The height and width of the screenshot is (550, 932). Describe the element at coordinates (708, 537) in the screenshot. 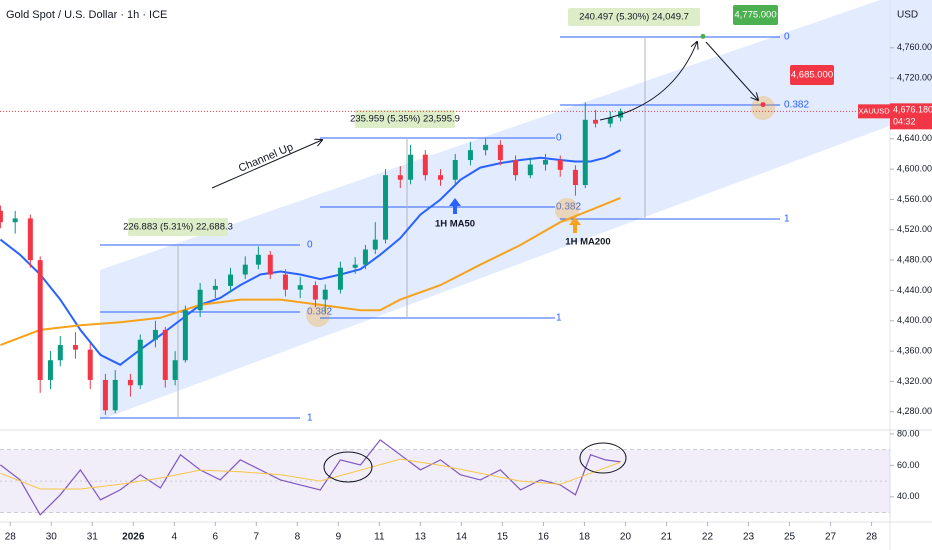

I see `x-tick-label: 22` at that location.